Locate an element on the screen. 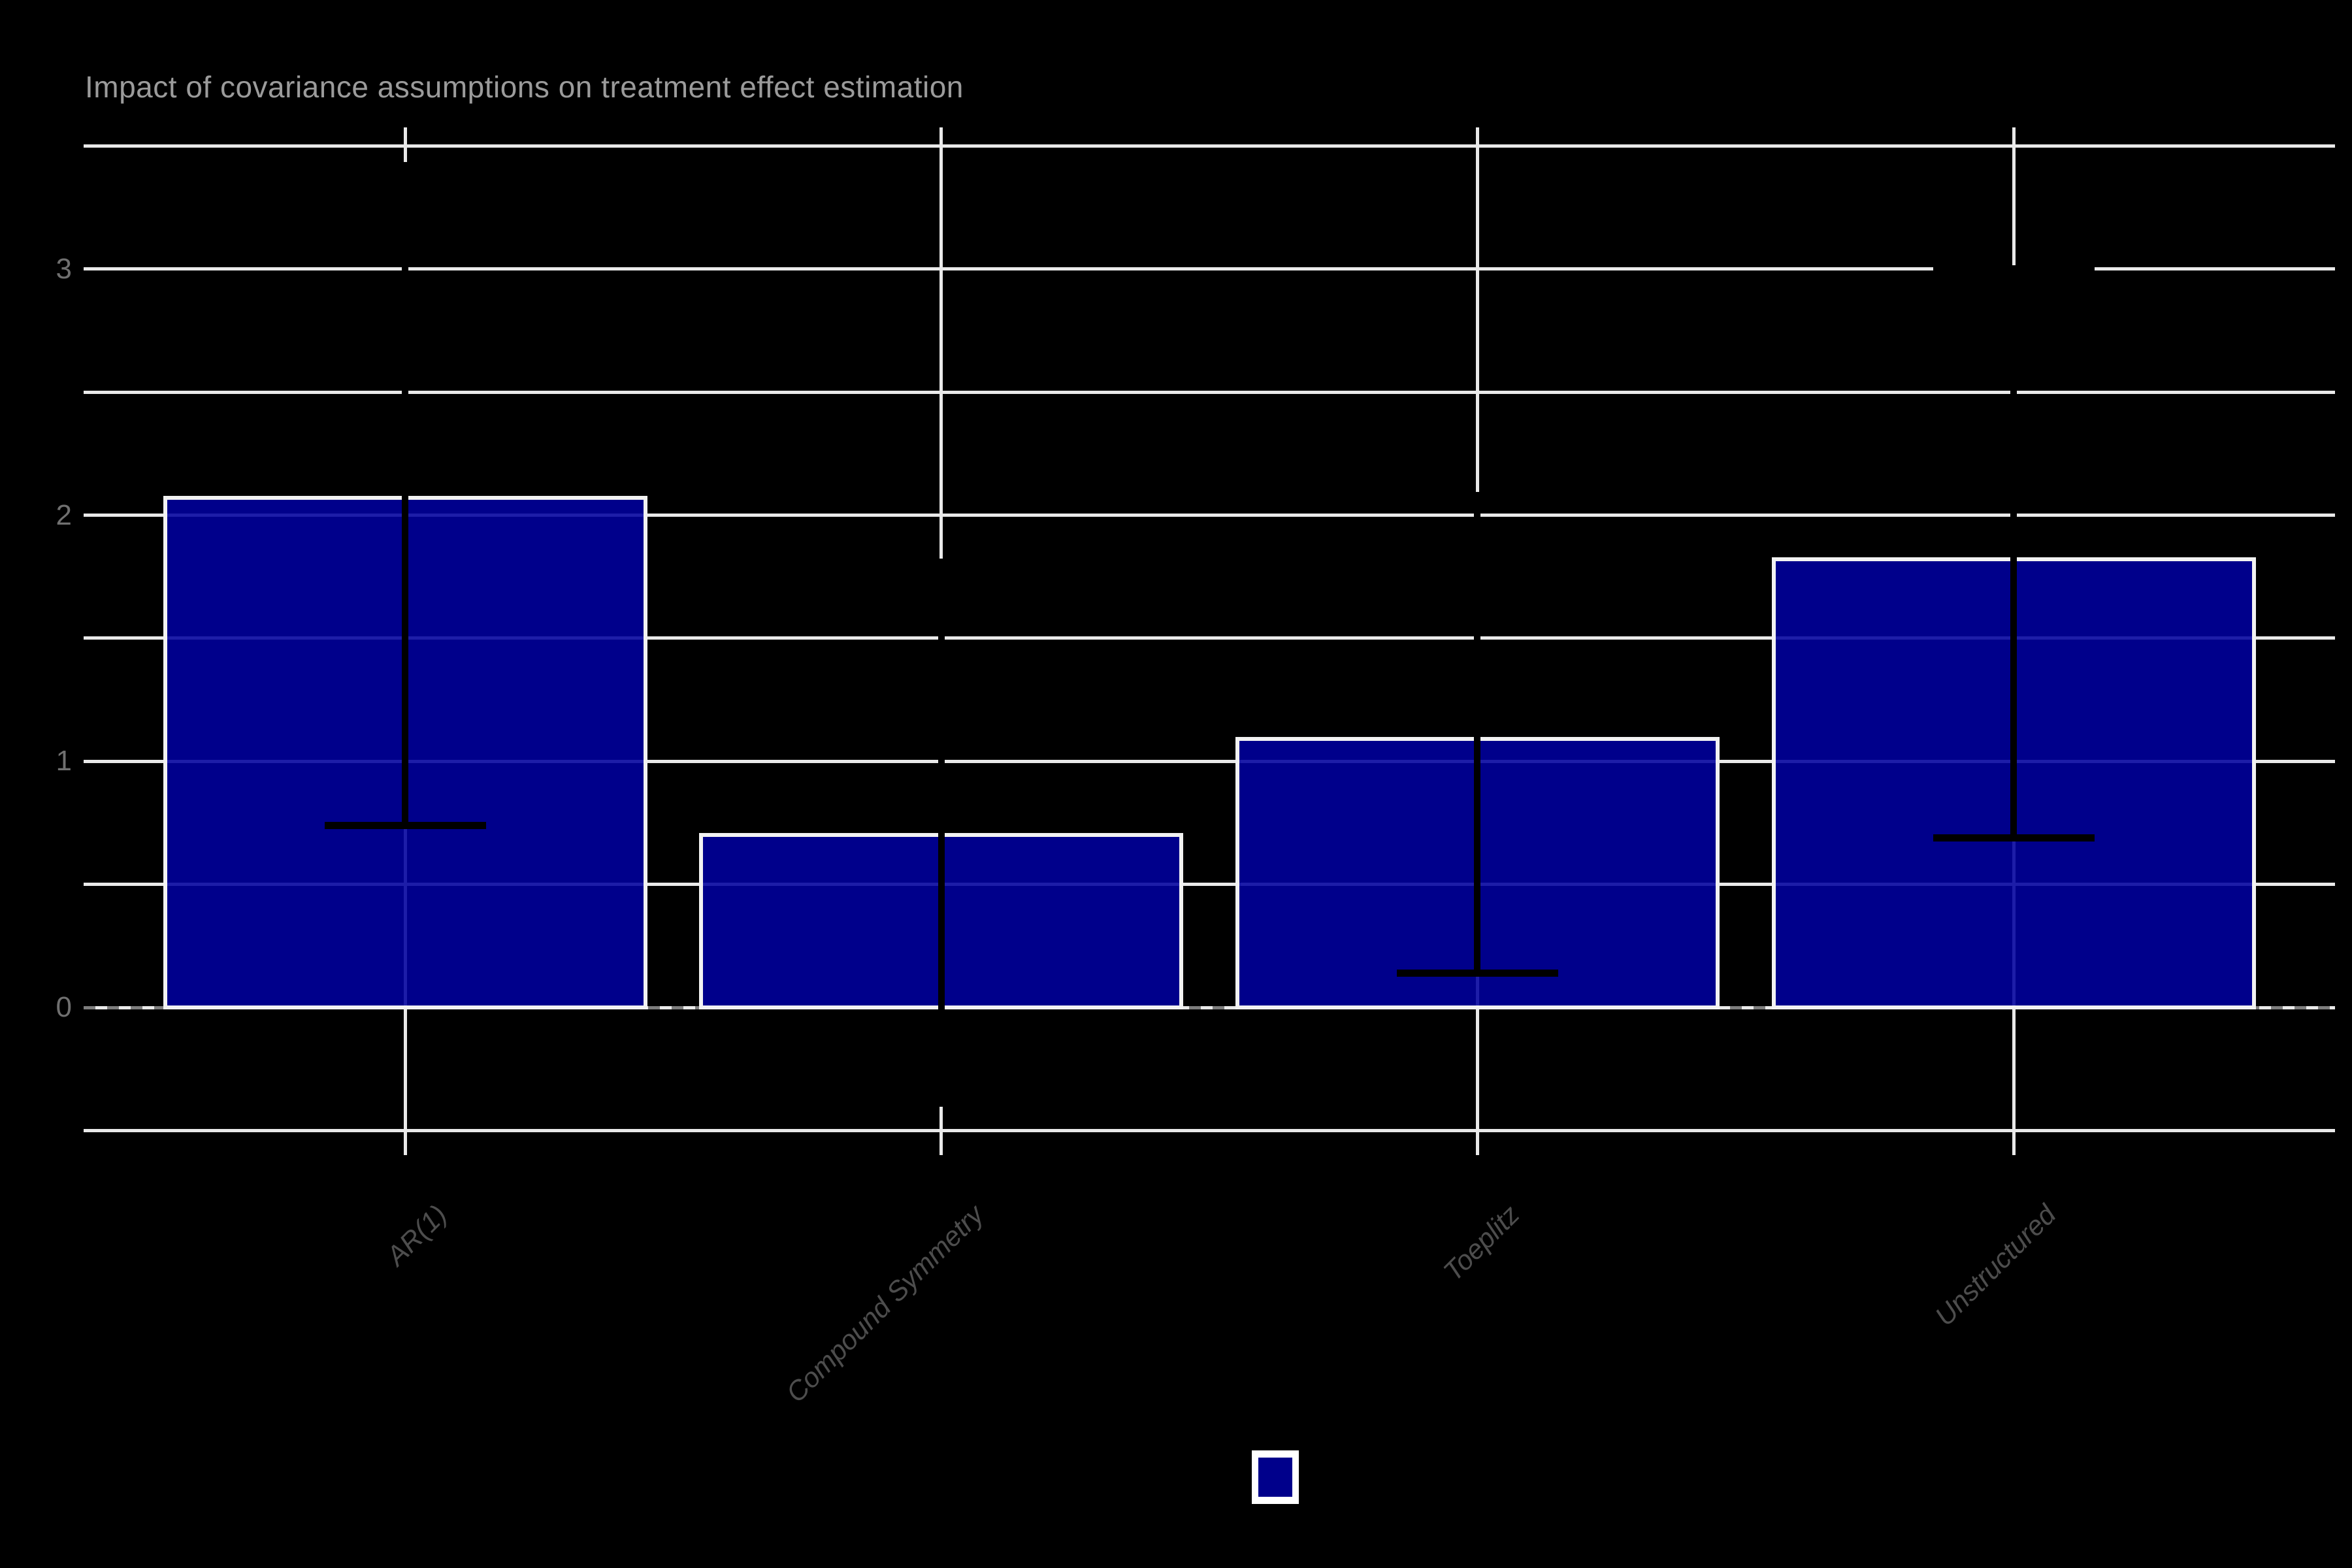  x-tick-label-4: Unstructured is located at coordinates (1995, 1265).